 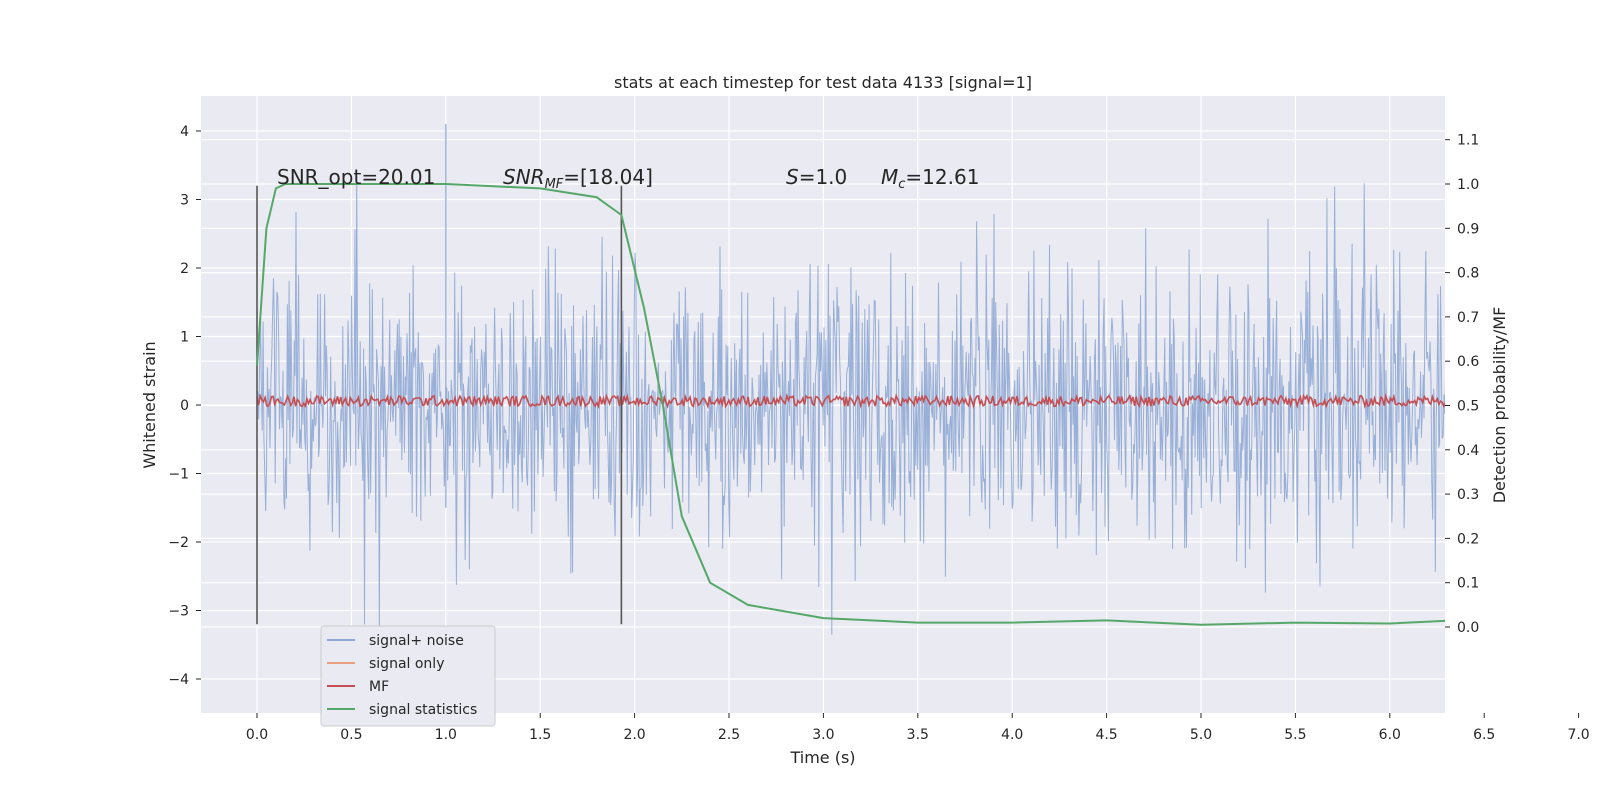 What do you see at coordinates (178, 475) in the screenshot?
I see `left-y-tick-label: −1` at bounding box center [178, 475].